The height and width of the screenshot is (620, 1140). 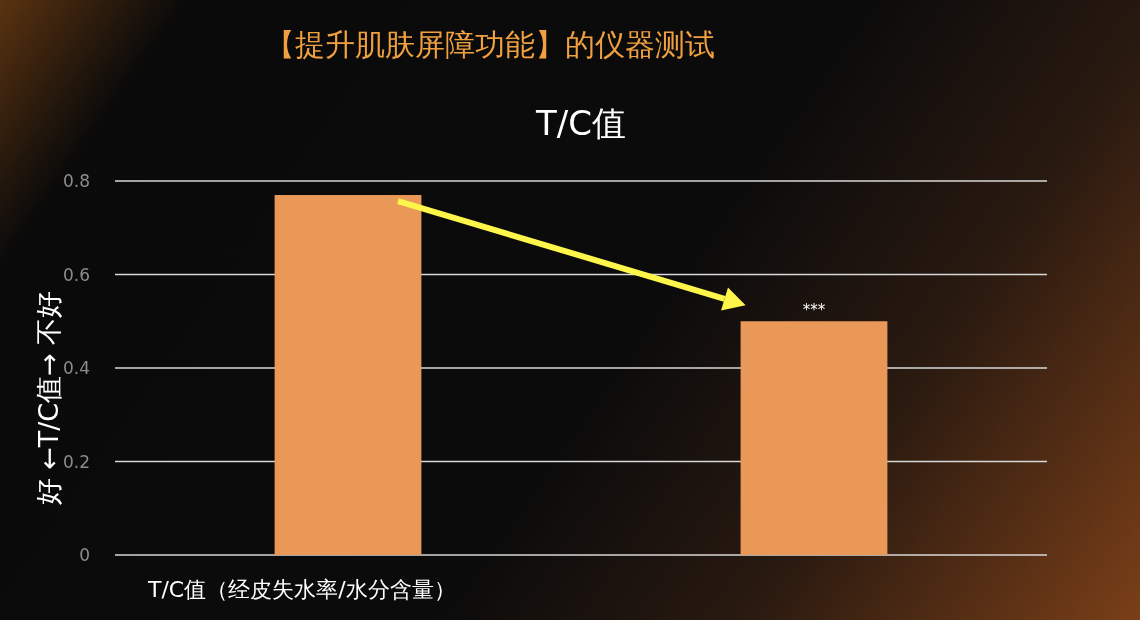 I want to click on chart-subtitle: T/C值, so click(x=580, y=123).